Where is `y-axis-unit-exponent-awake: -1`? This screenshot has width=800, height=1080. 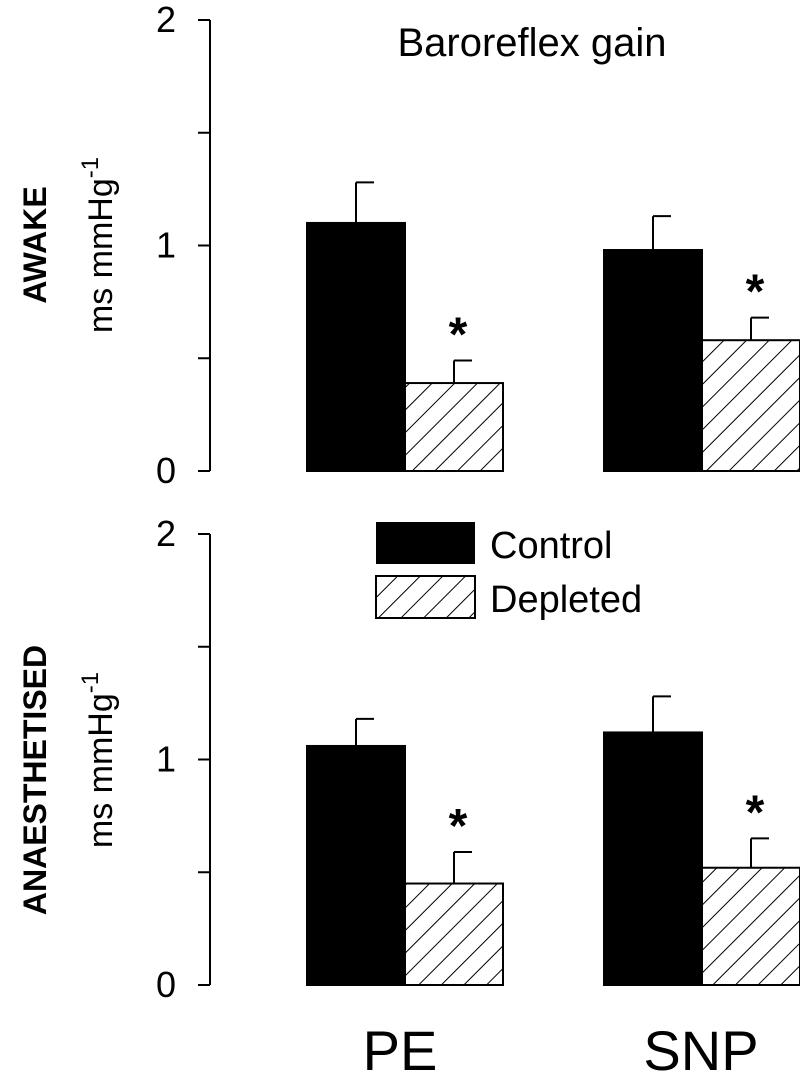
y-axis-unit-exponent-awake: -1 is located at coordinates (90, 167).